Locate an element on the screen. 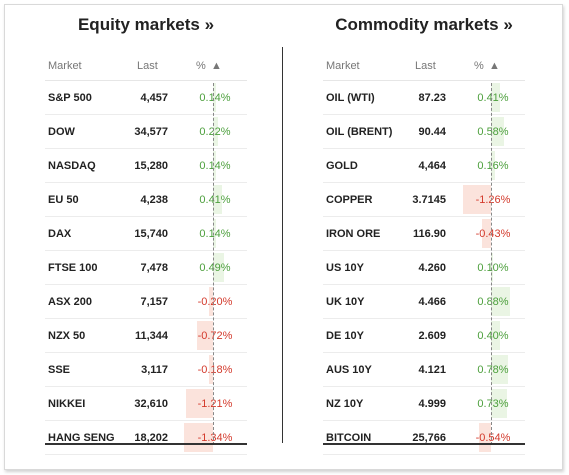 The image size is (569, 475). table-header: Market Last % ▲ is located at coordinates (424, 65).